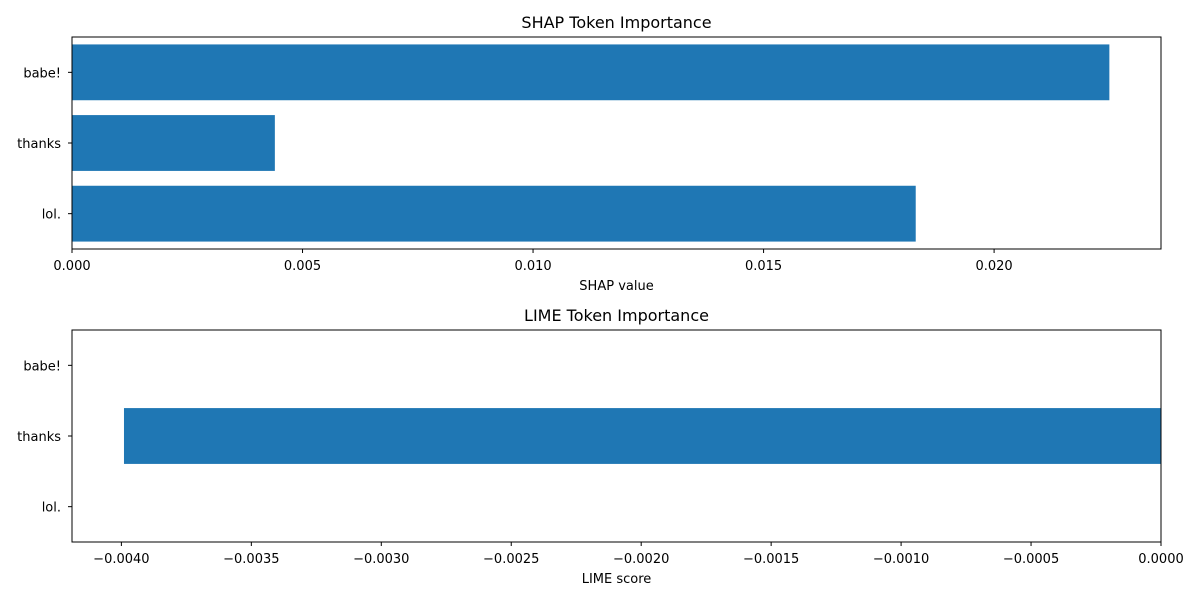  Describe the element at coordinates (381, 559) in the screenshot. I see `lime-xtick-label: −0.0030` at that location.